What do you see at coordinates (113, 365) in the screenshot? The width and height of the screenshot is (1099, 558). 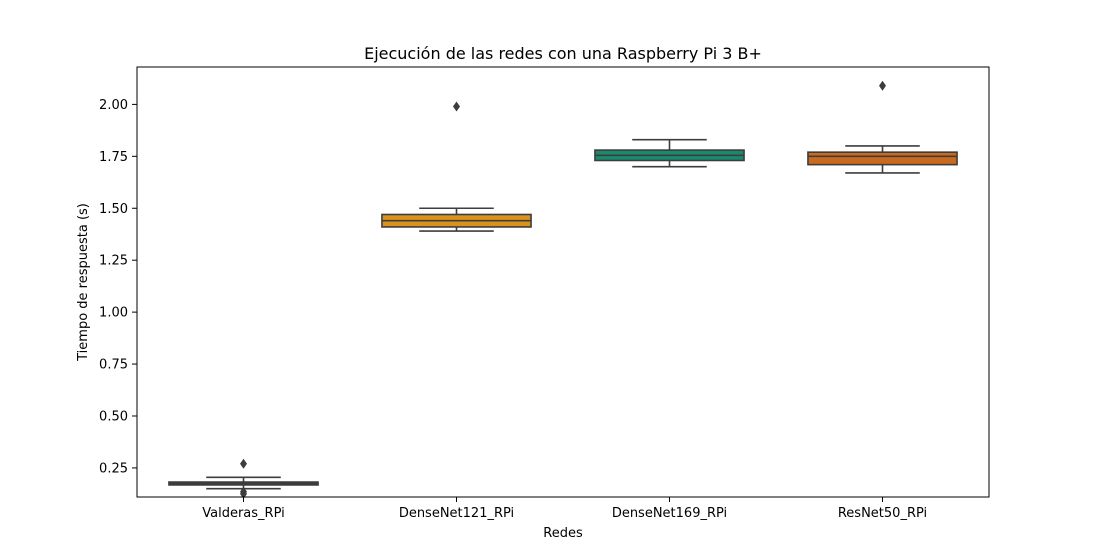 I see `y-tick-label: 0.75` at bounding box center [113, 365].